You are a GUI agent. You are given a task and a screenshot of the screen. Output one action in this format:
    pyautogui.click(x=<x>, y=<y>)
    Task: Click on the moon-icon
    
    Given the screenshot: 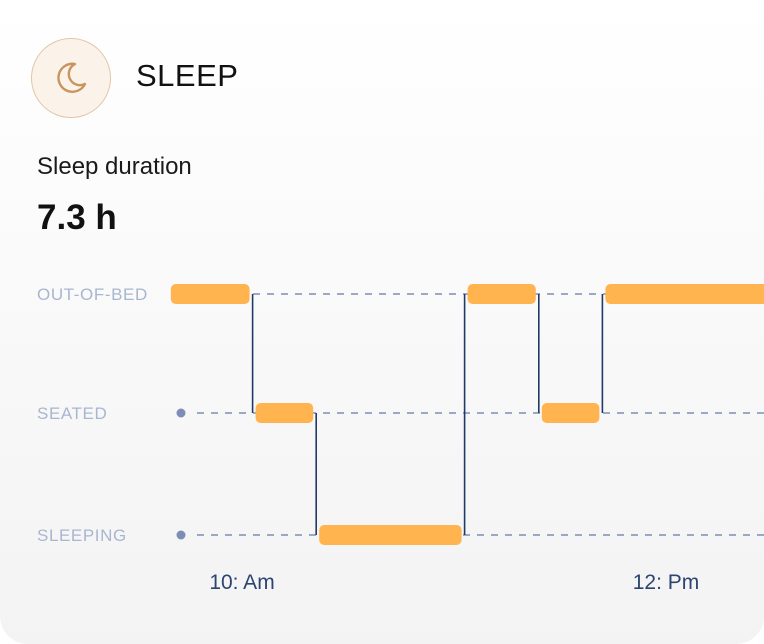 What is the action you would take?
    pyautogui.click(x=72, y=77)
    